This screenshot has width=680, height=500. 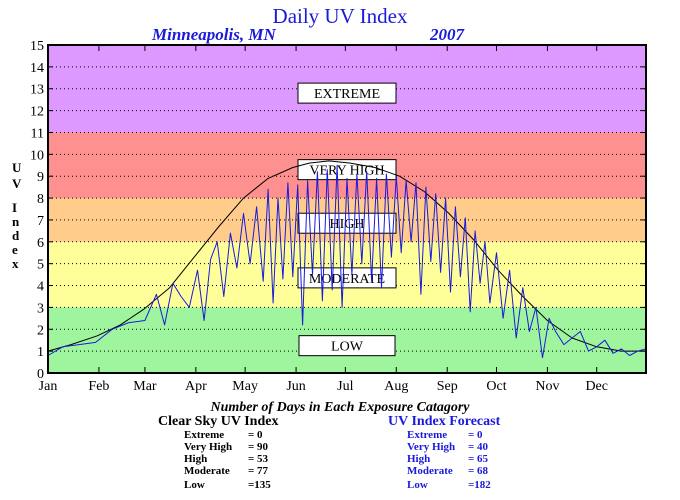 What do you see at coordinates (417, 485) in the screenshot?
I see `forecast-stat-label: Low` at bounding box center [417, 485].